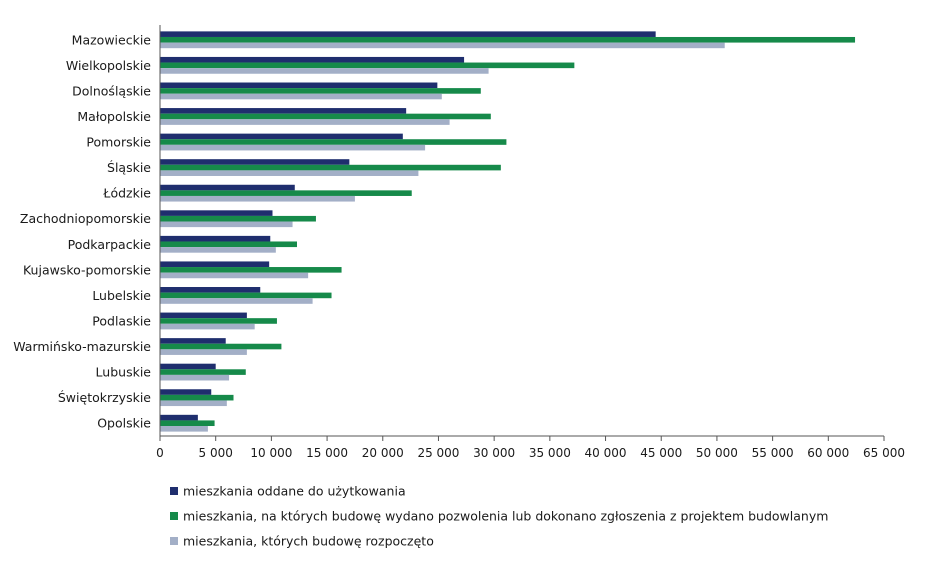  Describe the element at coordinates (111, 90) in the screenshot. I see `category-label: Dolnośląskie` at that location.